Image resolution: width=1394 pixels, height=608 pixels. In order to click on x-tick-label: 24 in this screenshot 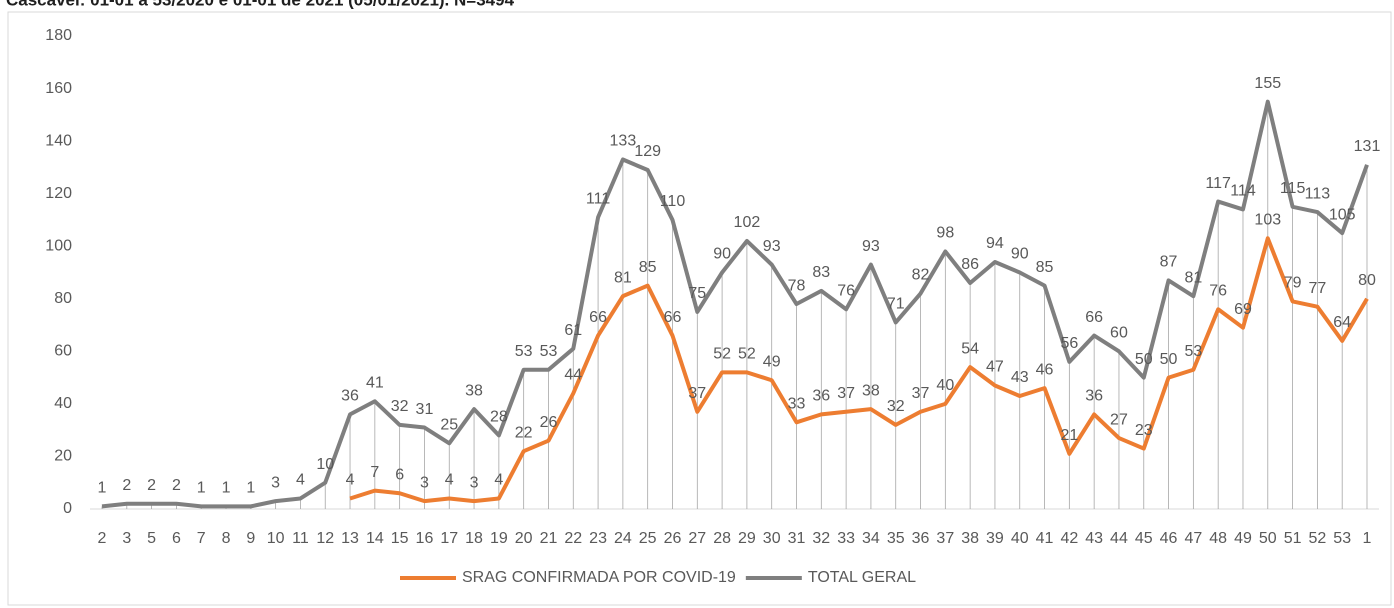, I will do `click(623, 538)`.